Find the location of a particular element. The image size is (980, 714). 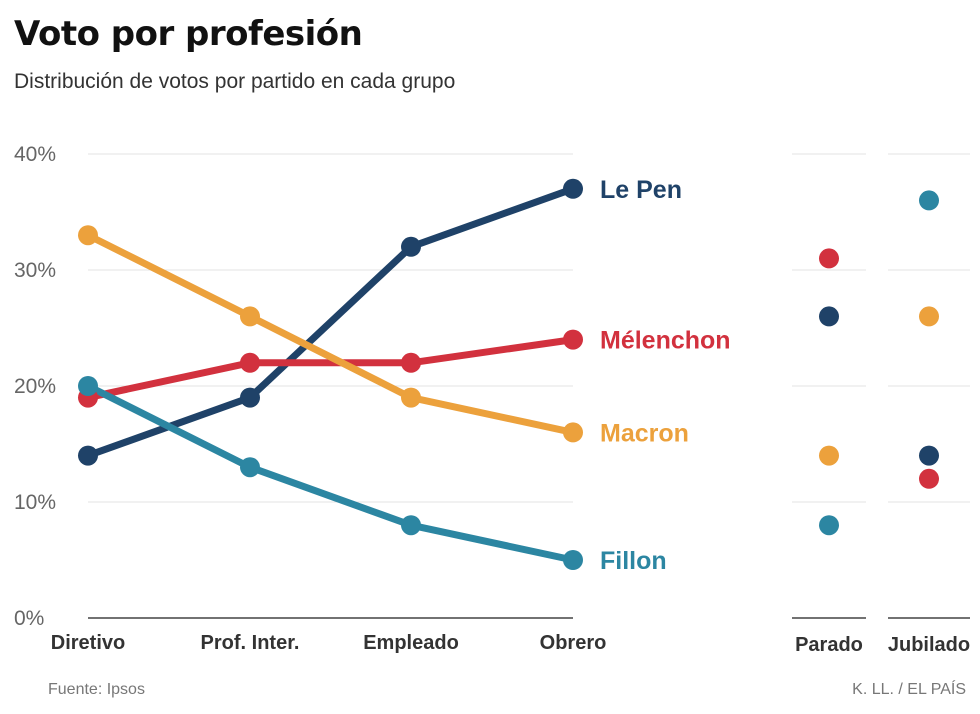

x-tick-label-obrero: Obrero is located at coordinates (573, 643).